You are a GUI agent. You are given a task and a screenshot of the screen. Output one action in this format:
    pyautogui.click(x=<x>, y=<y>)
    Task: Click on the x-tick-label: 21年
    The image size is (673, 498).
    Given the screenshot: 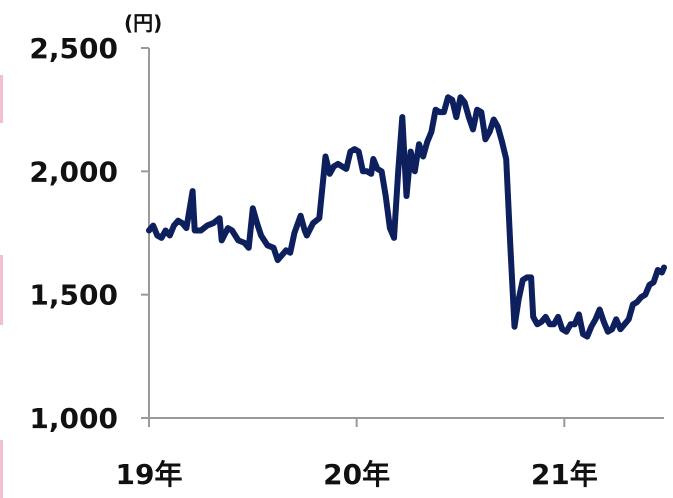 What is the action you would take?
    pyautogui.click(x=564, y=474)
    